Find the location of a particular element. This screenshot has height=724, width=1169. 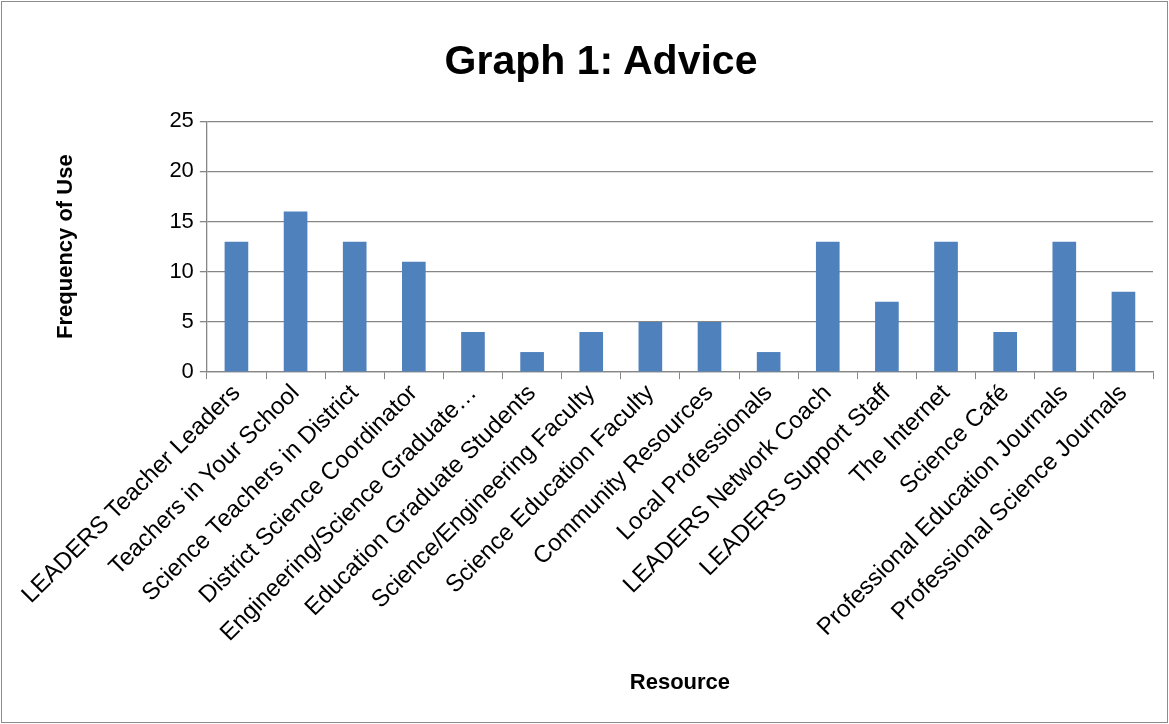

chart-title: Graph 1: Advice is located at coordinates (601, 59).